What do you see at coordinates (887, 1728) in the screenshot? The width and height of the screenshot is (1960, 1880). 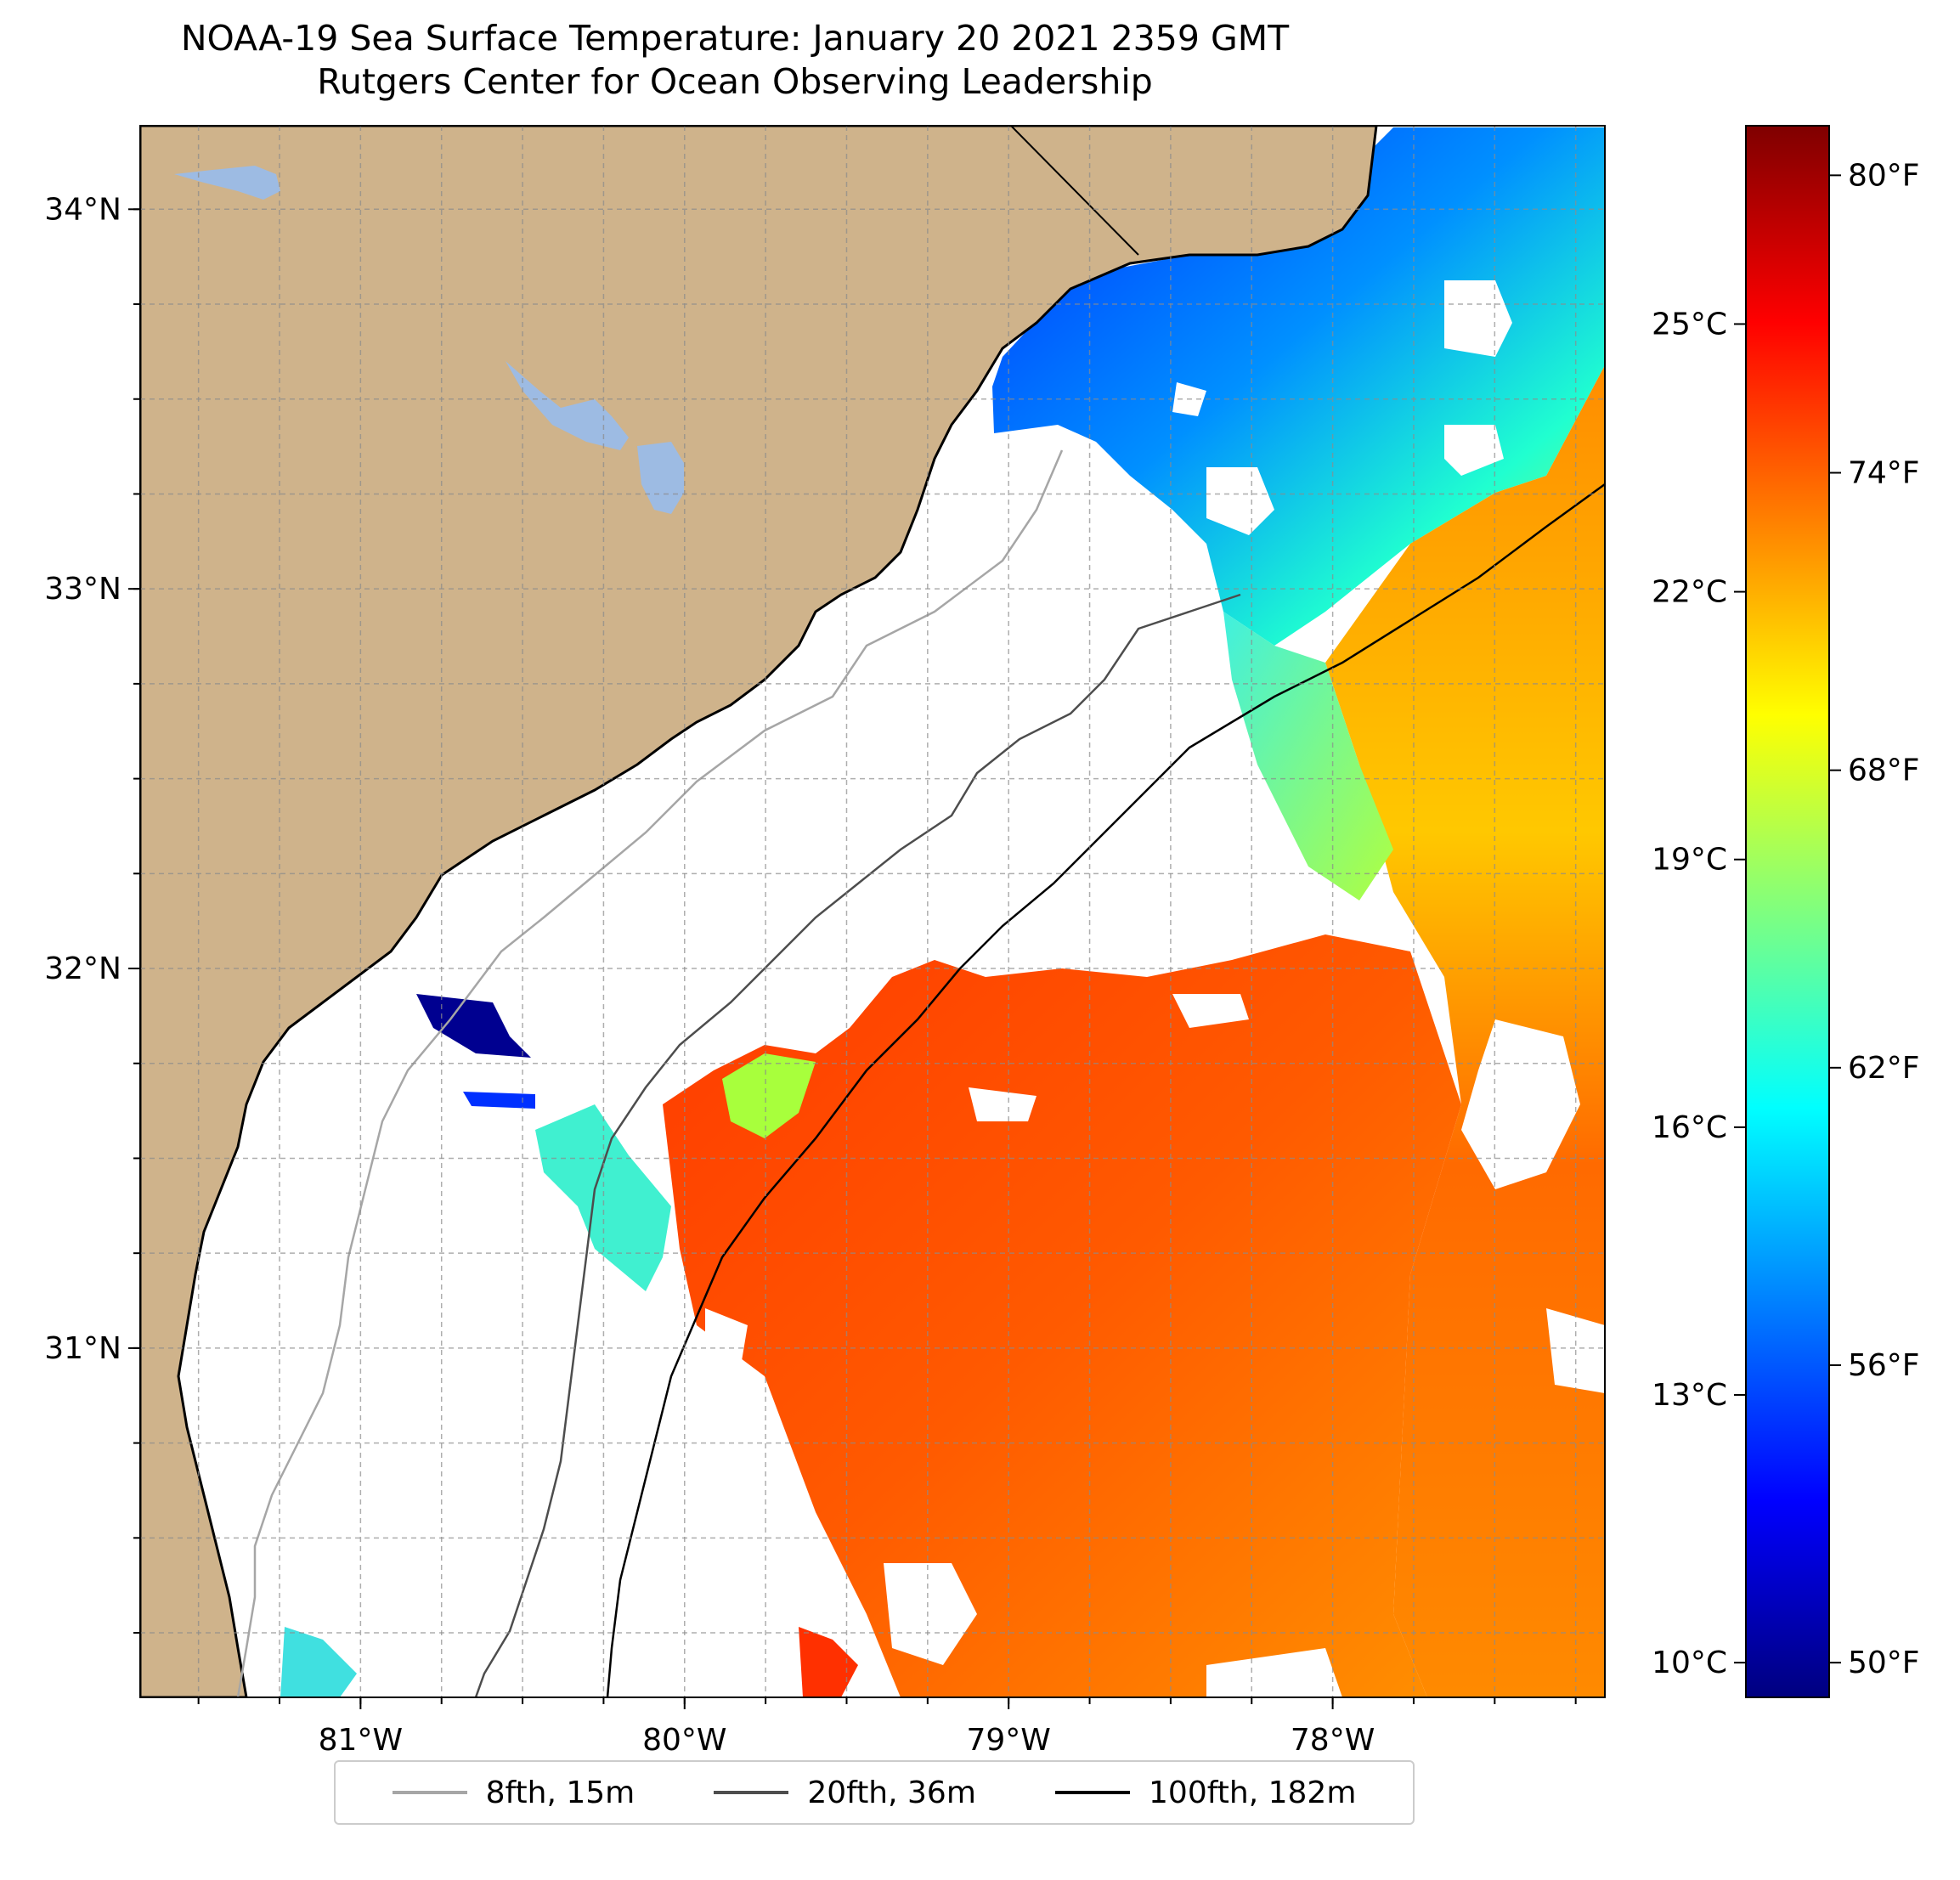 I see `x-axis-ticks: 81°W 80°W 79°W 78°W` at bounding box center [887, 1728].